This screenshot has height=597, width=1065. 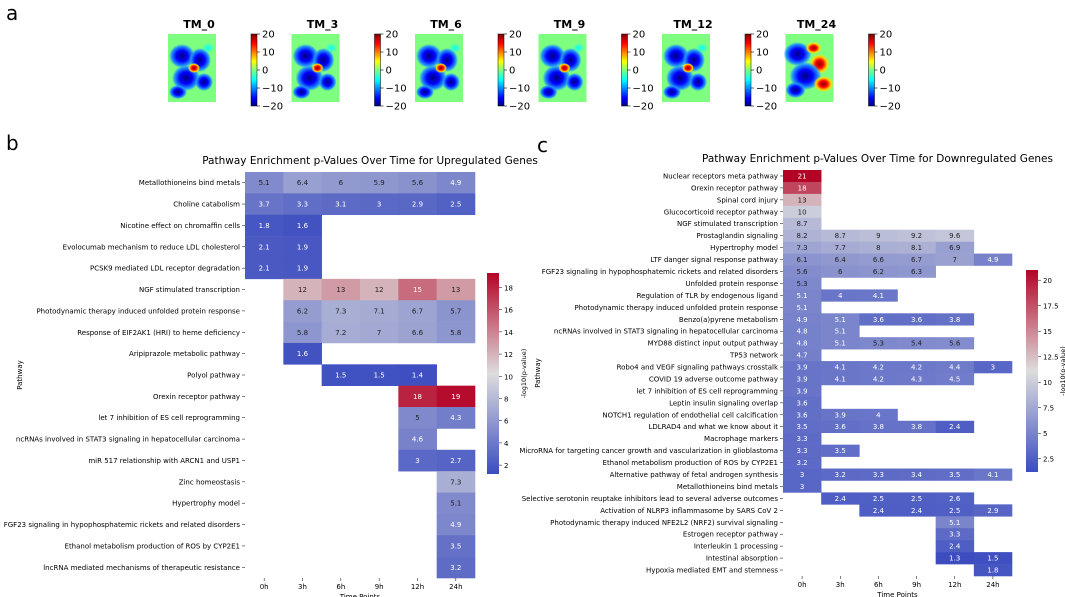 I want to click on cell-value: 13, so click(x=802, y=200).